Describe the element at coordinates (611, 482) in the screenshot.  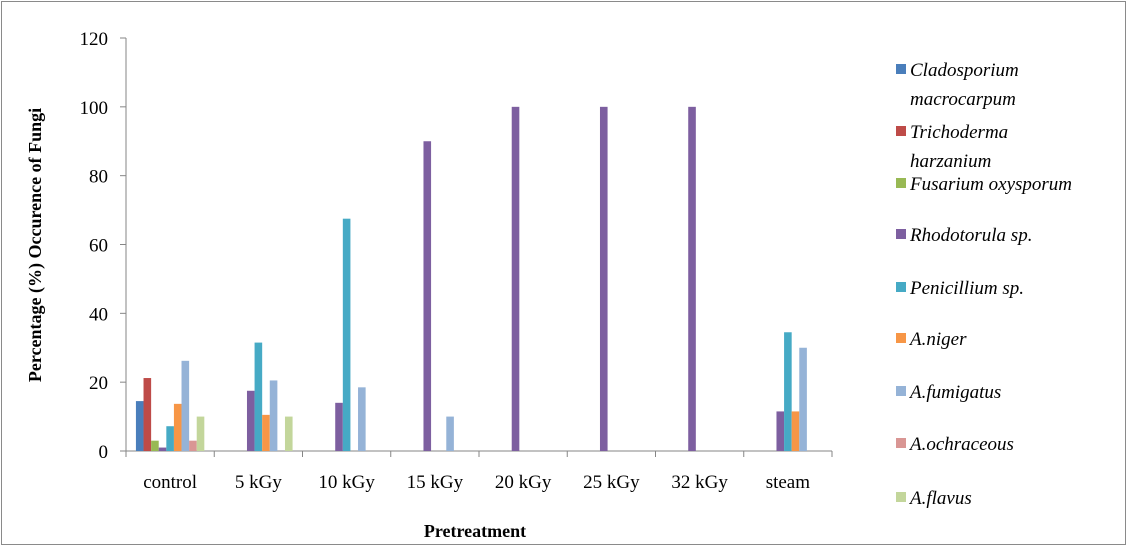
I see `x-tick-label: 25 kGy` at that location.